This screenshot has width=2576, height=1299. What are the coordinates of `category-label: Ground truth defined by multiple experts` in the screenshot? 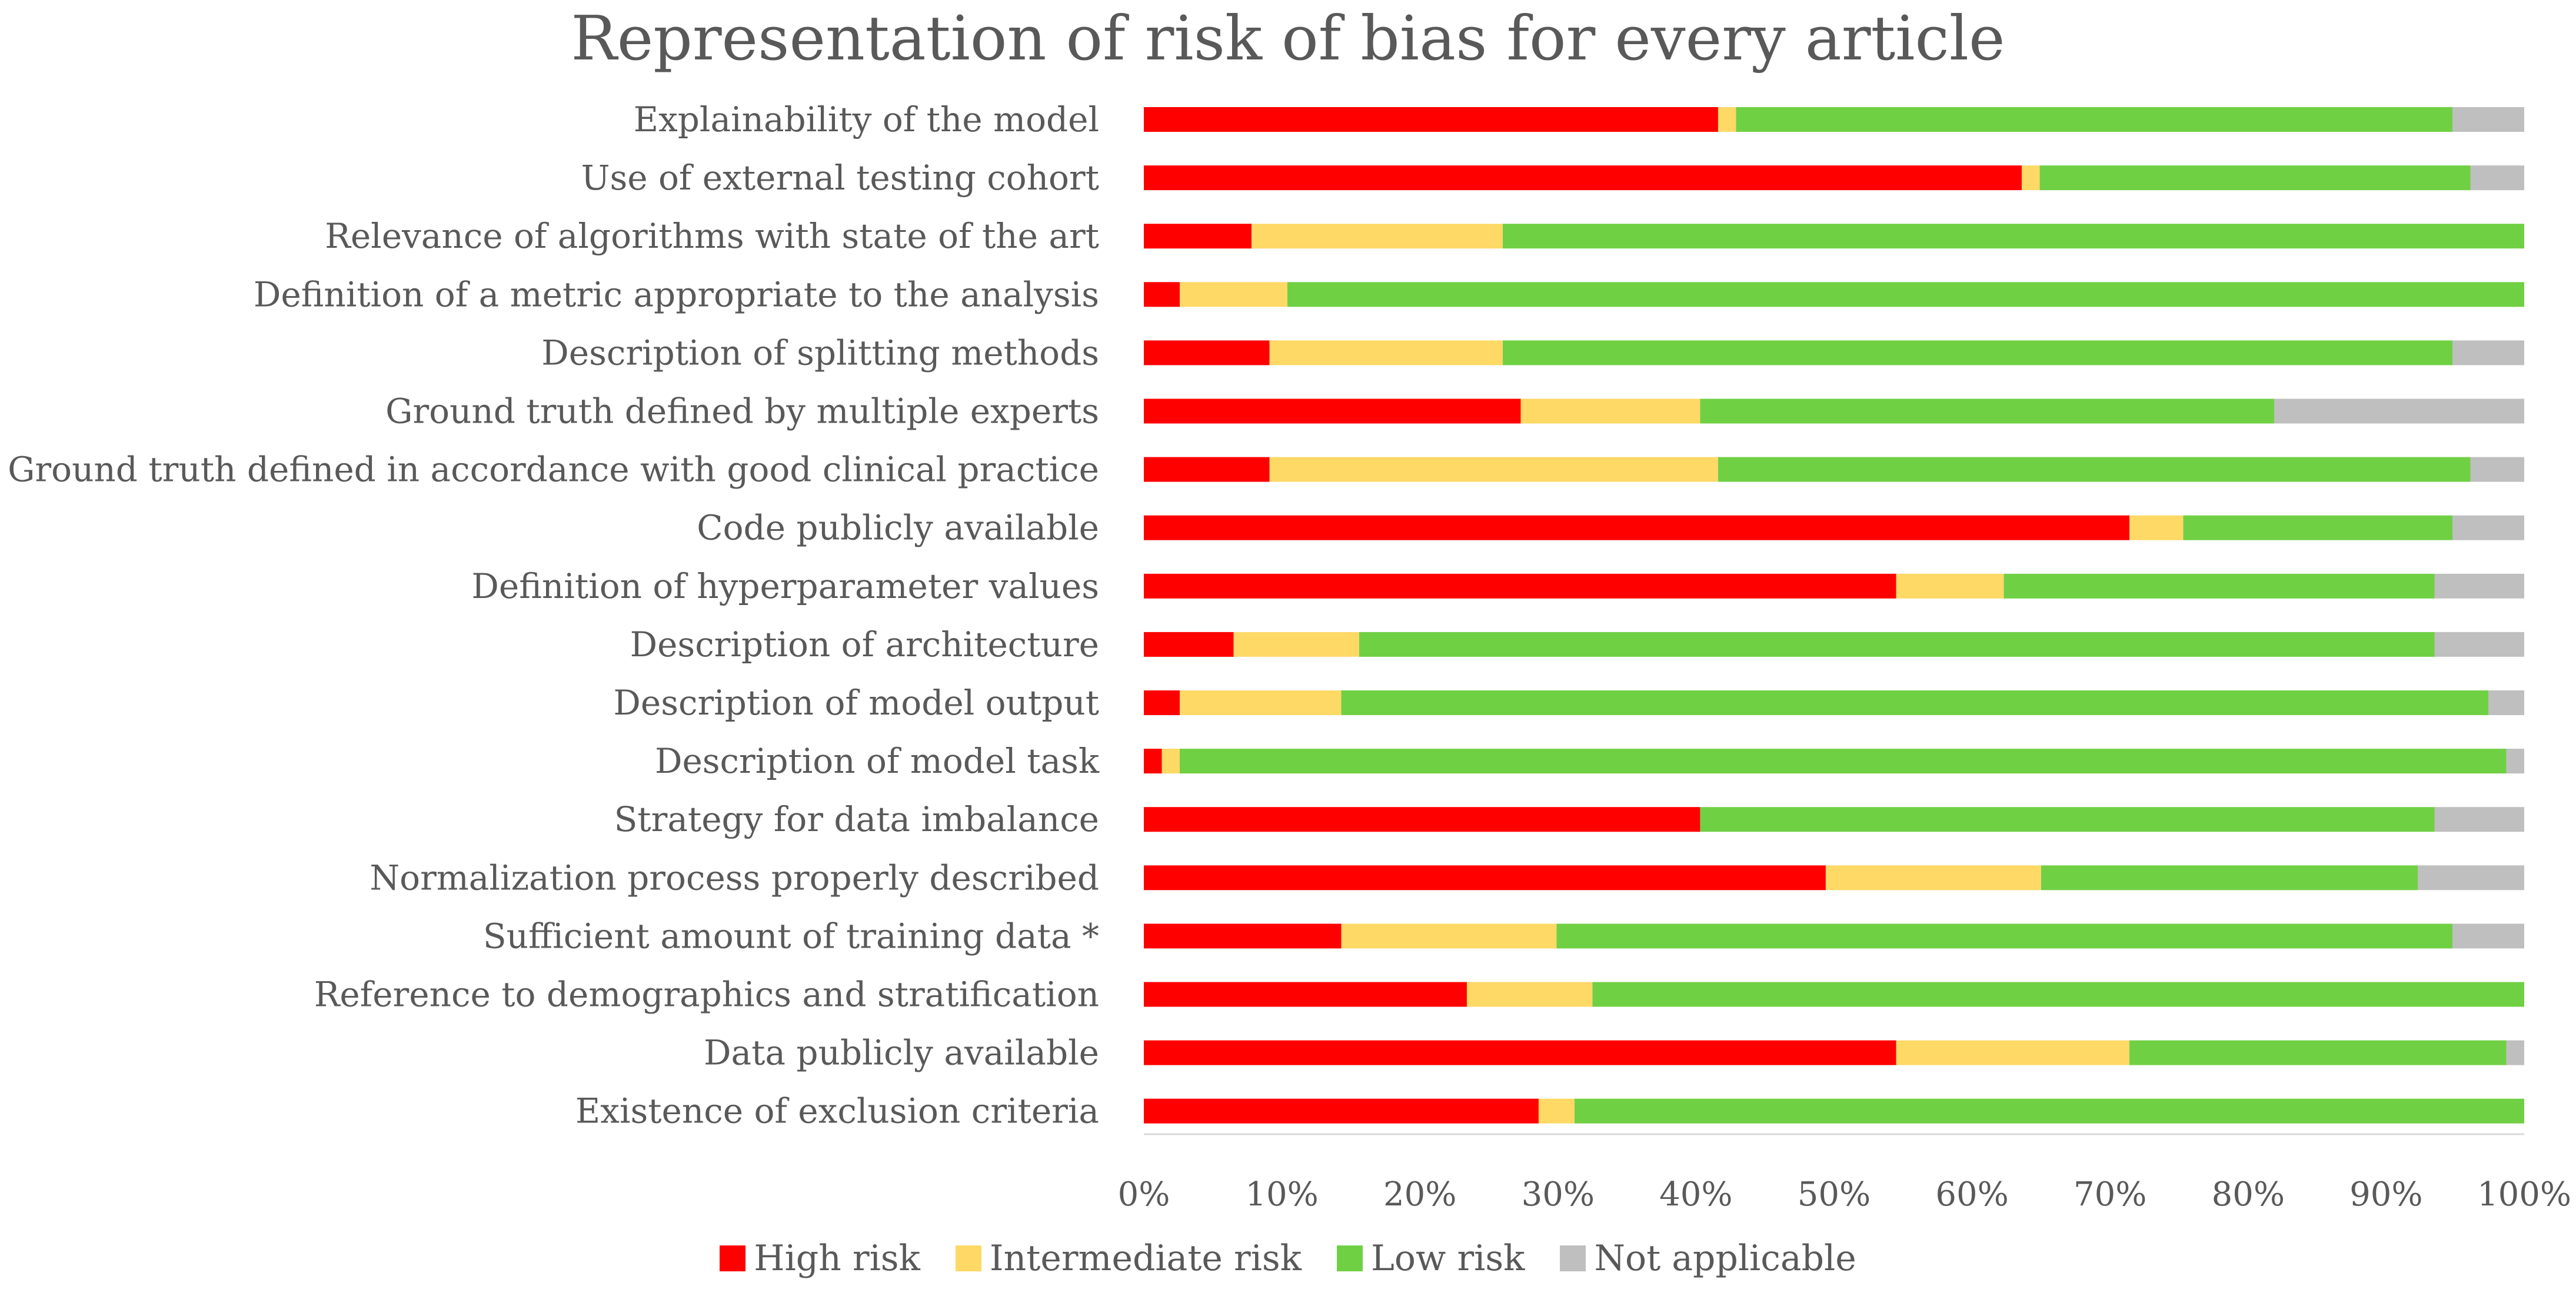 It's located at (742, 411).